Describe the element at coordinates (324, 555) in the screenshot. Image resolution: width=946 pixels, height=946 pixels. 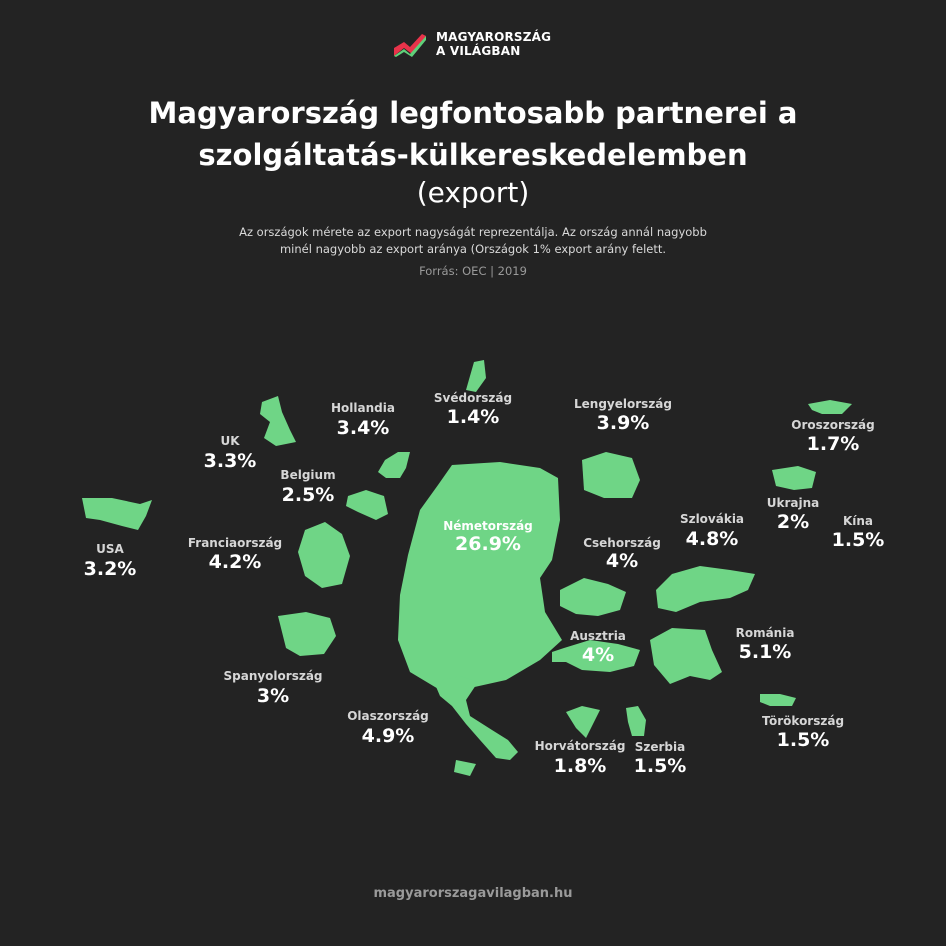
I see `country-shape-franciaorszag` at that location.